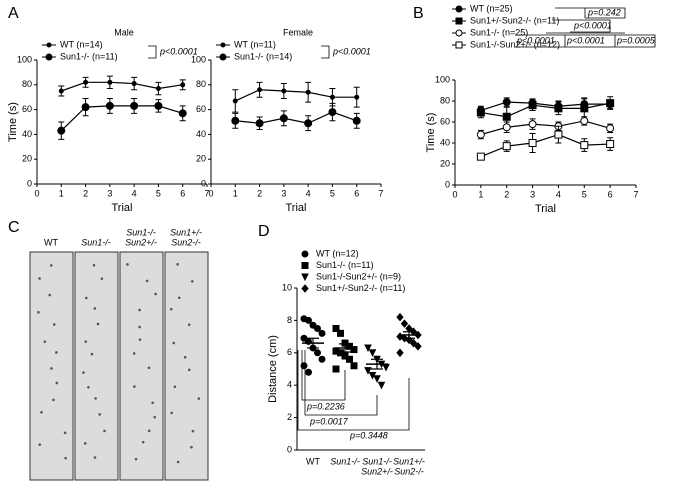  What do you see at coordinates (124, 32) in the screenshot?
I see `chart-title: Male` at bounding box center [124, 32].